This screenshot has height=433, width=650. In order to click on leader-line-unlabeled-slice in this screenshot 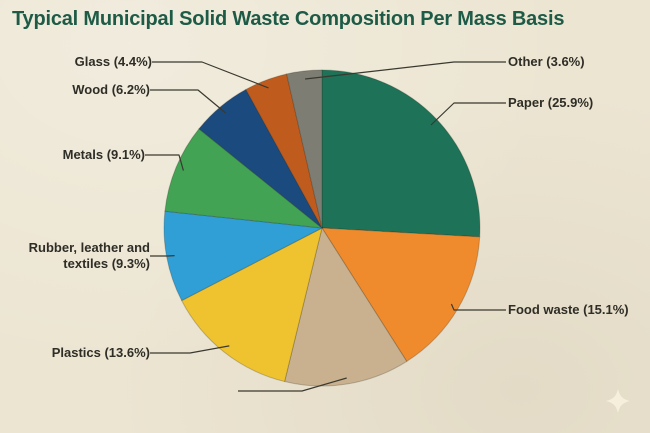, I will do `click(292, 384)`.